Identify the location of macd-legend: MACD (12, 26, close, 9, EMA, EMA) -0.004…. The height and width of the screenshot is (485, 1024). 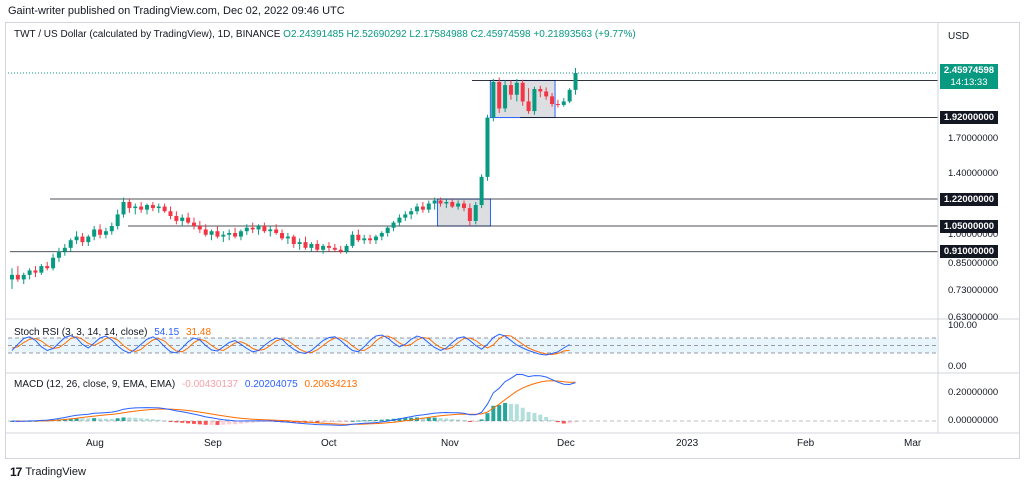
(185, 384).